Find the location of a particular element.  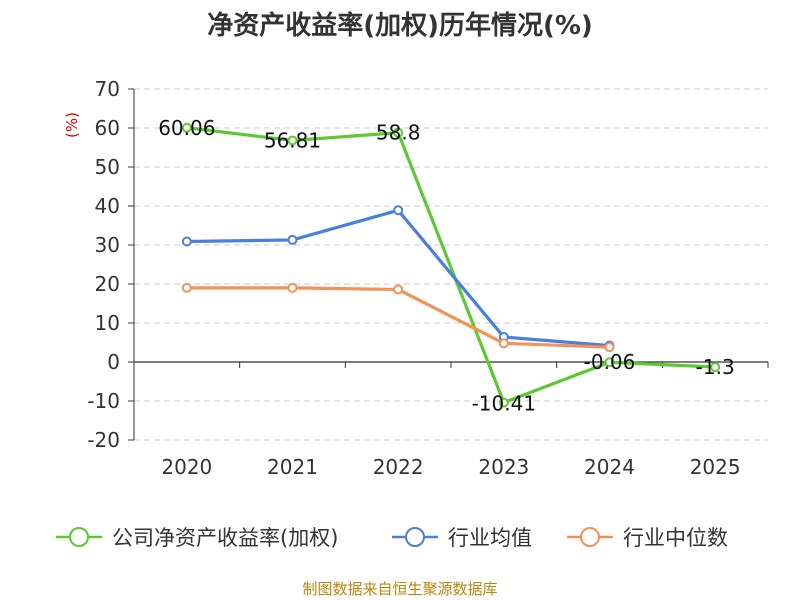

y-tick-label: 30 is located at coordinates (107, 245).